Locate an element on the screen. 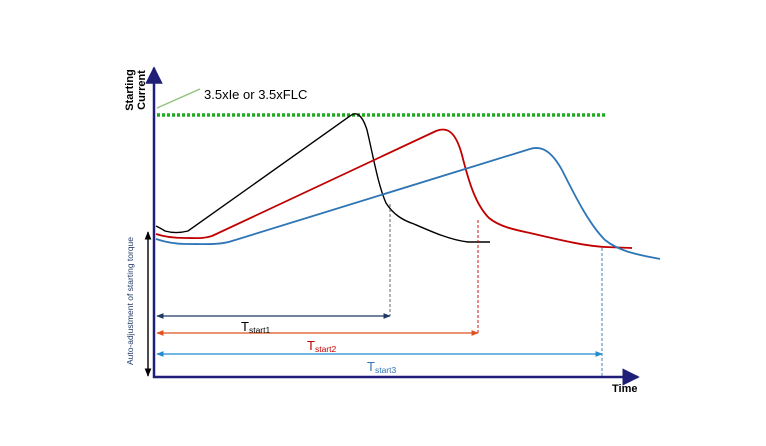  tstart2-label: Tstart2 is located at coordinates (321, 346).